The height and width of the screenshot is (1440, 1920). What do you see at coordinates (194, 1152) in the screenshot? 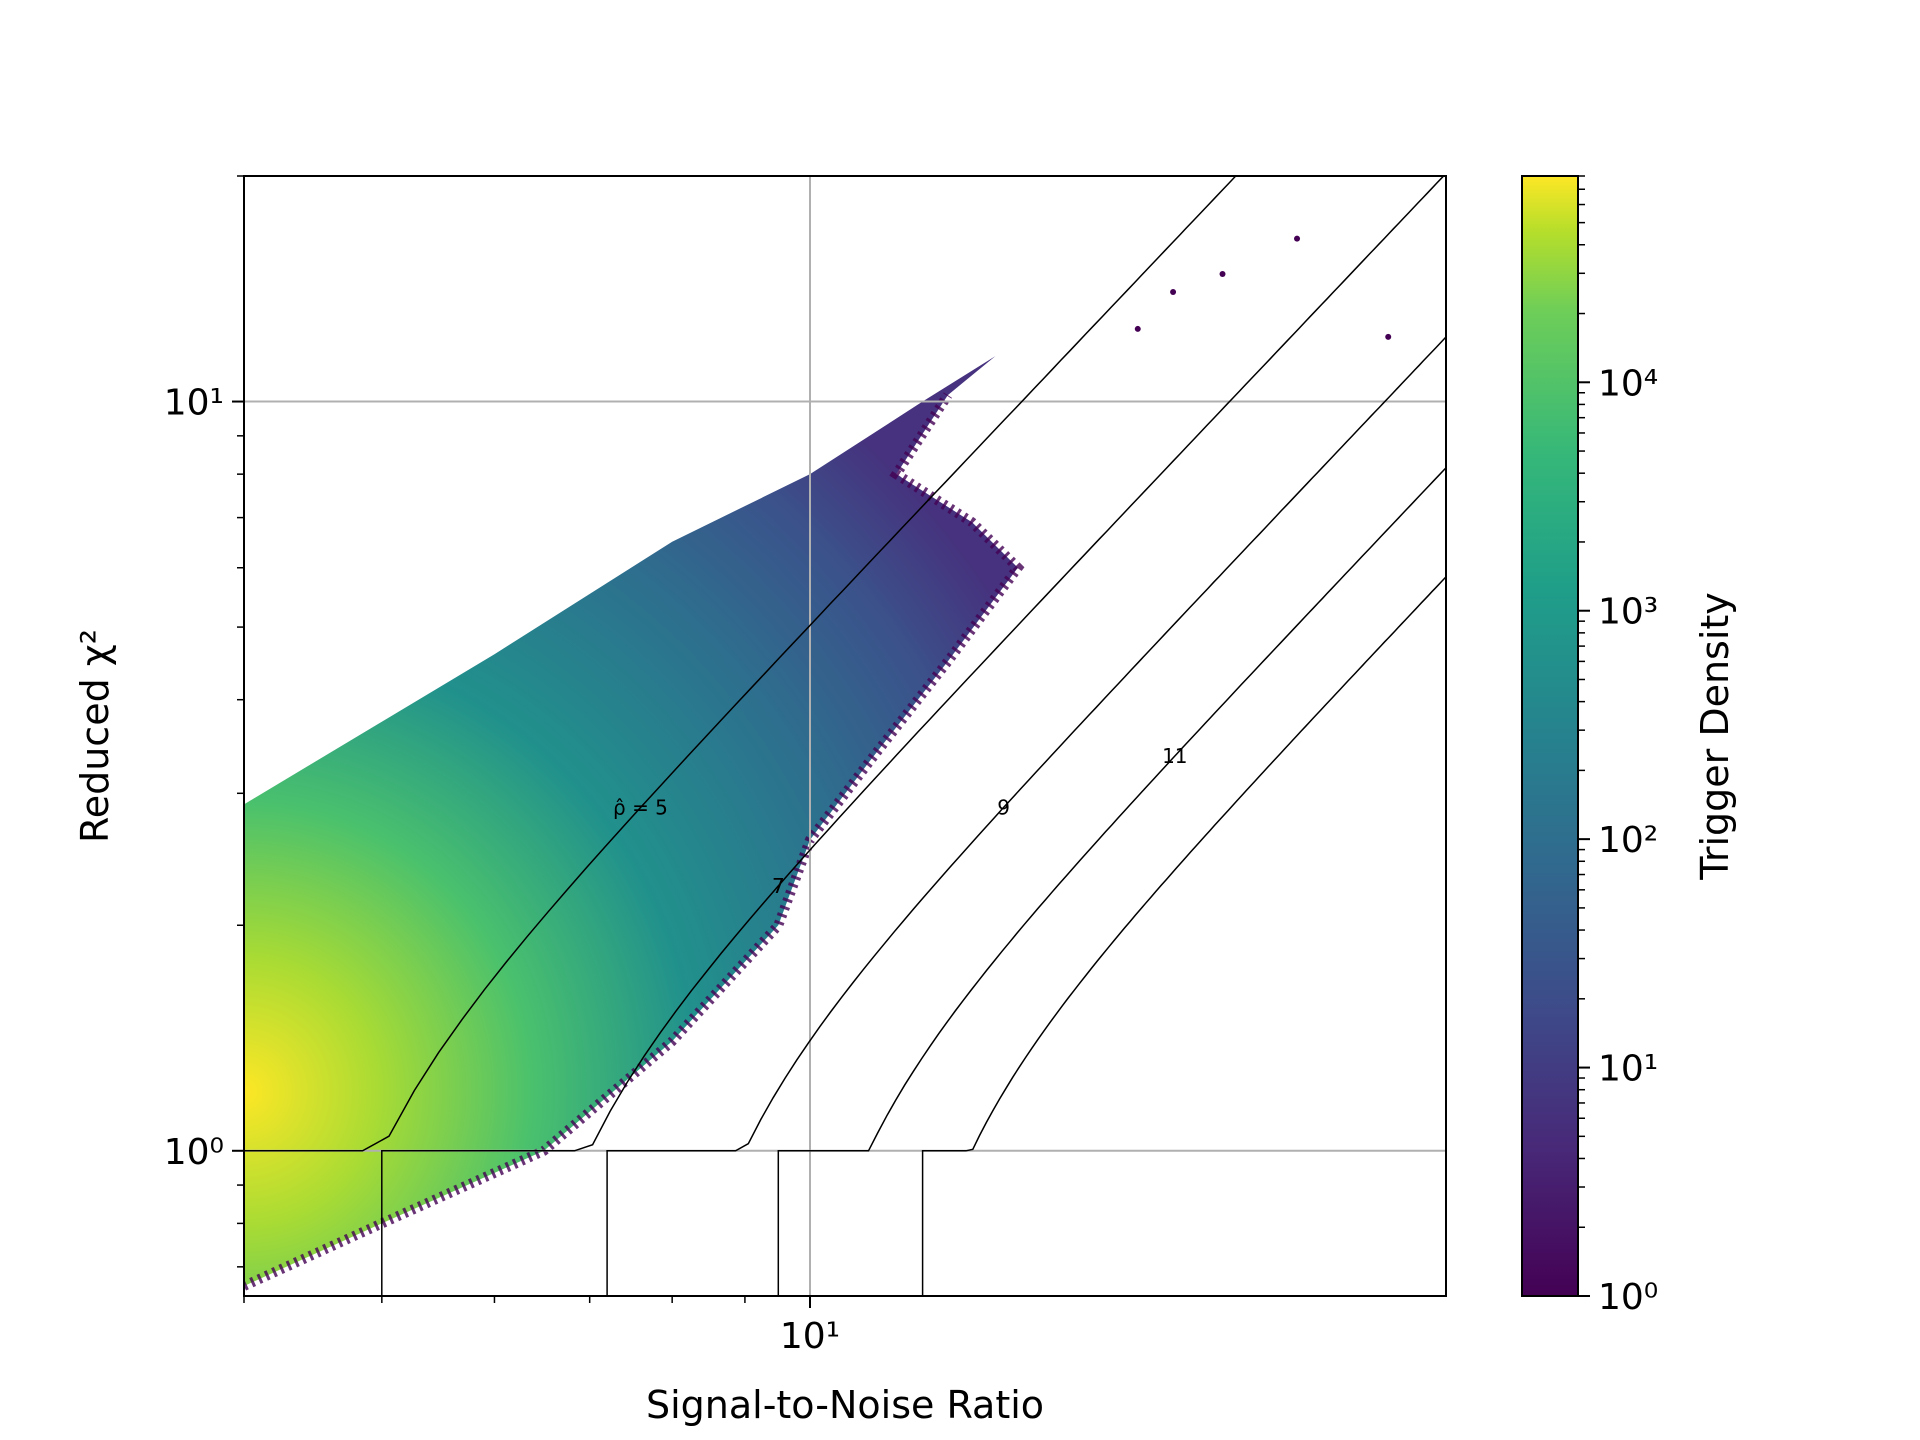
I see `y-tick-label: 10⁰` at bounding box center [194, 1152].